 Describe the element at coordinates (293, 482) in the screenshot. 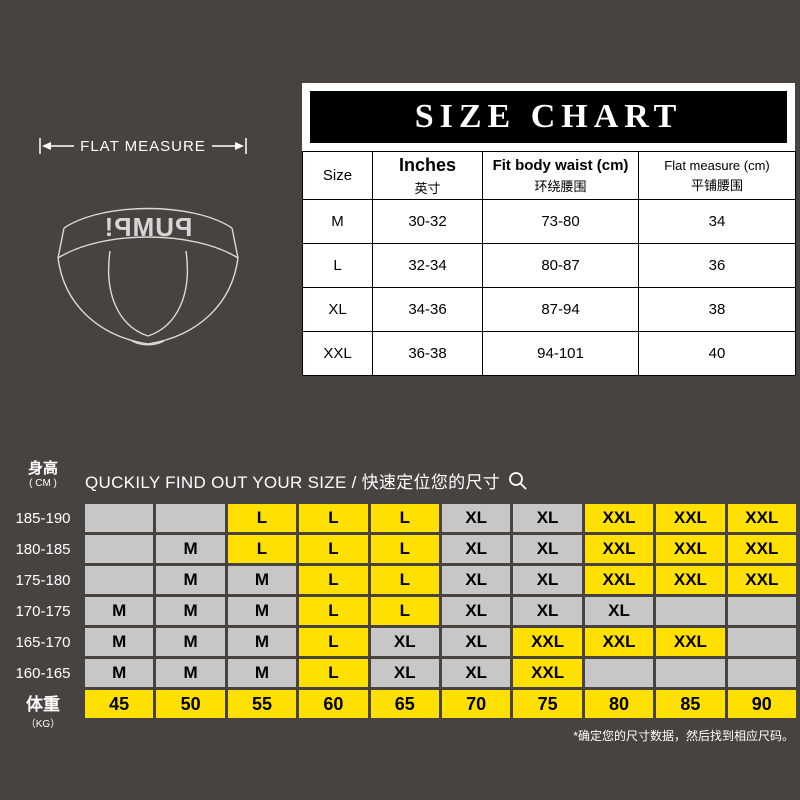

I see `finder-title: QUCKILY FIND OUT YOUR SIZE / 快速定位您的尺寸` at that location.